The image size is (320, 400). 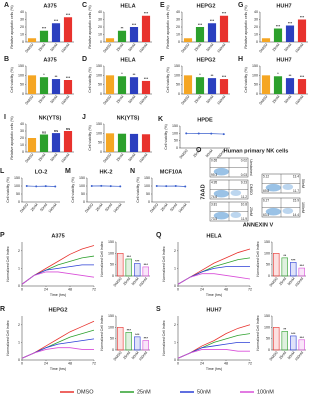 What do you see at coordinates (2, 309) in the screenshot?
I see `panel-letter: R` at bounding box center [2, 309].